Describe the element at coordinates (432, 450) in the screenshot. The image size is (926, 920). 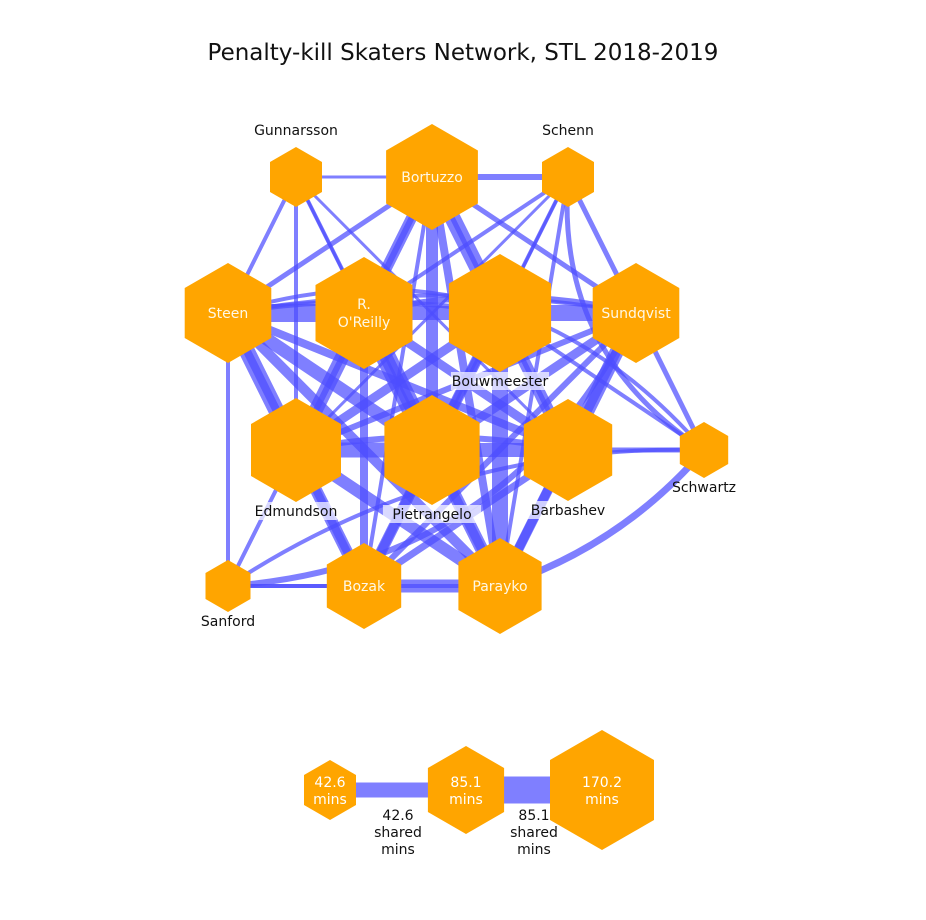
I see `node-pietrangelo` at that location.